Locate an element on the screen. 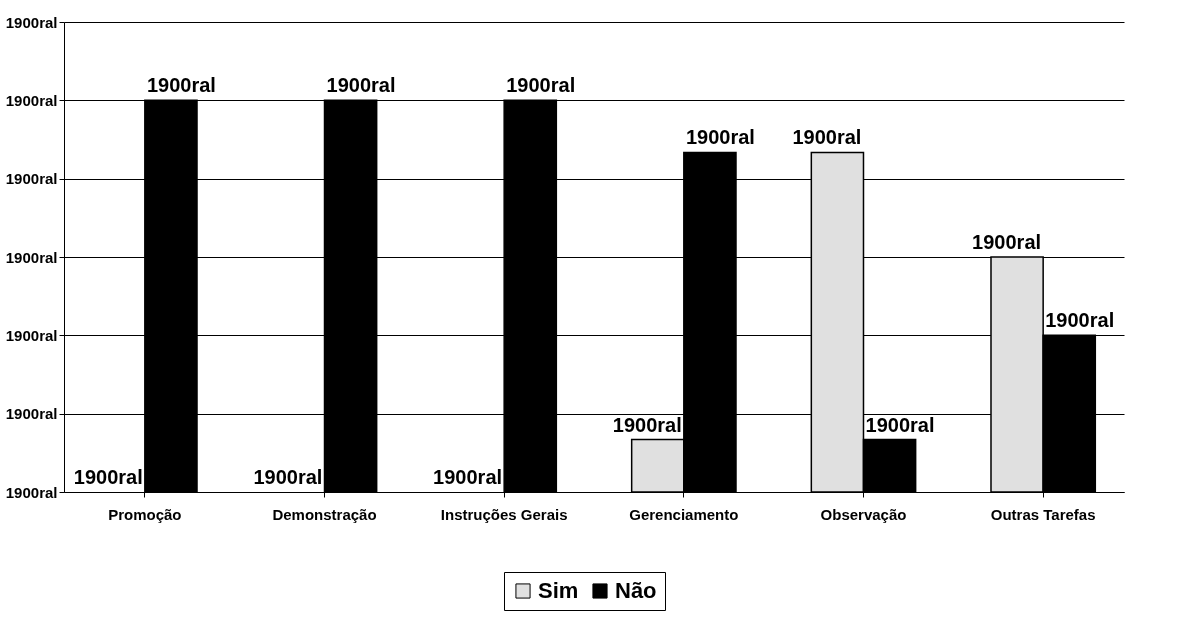 Image resolution: width=1203 pixels, height=639 pixels. x-tick-label: Instruções Gerais is located at coordinates (504, 514).